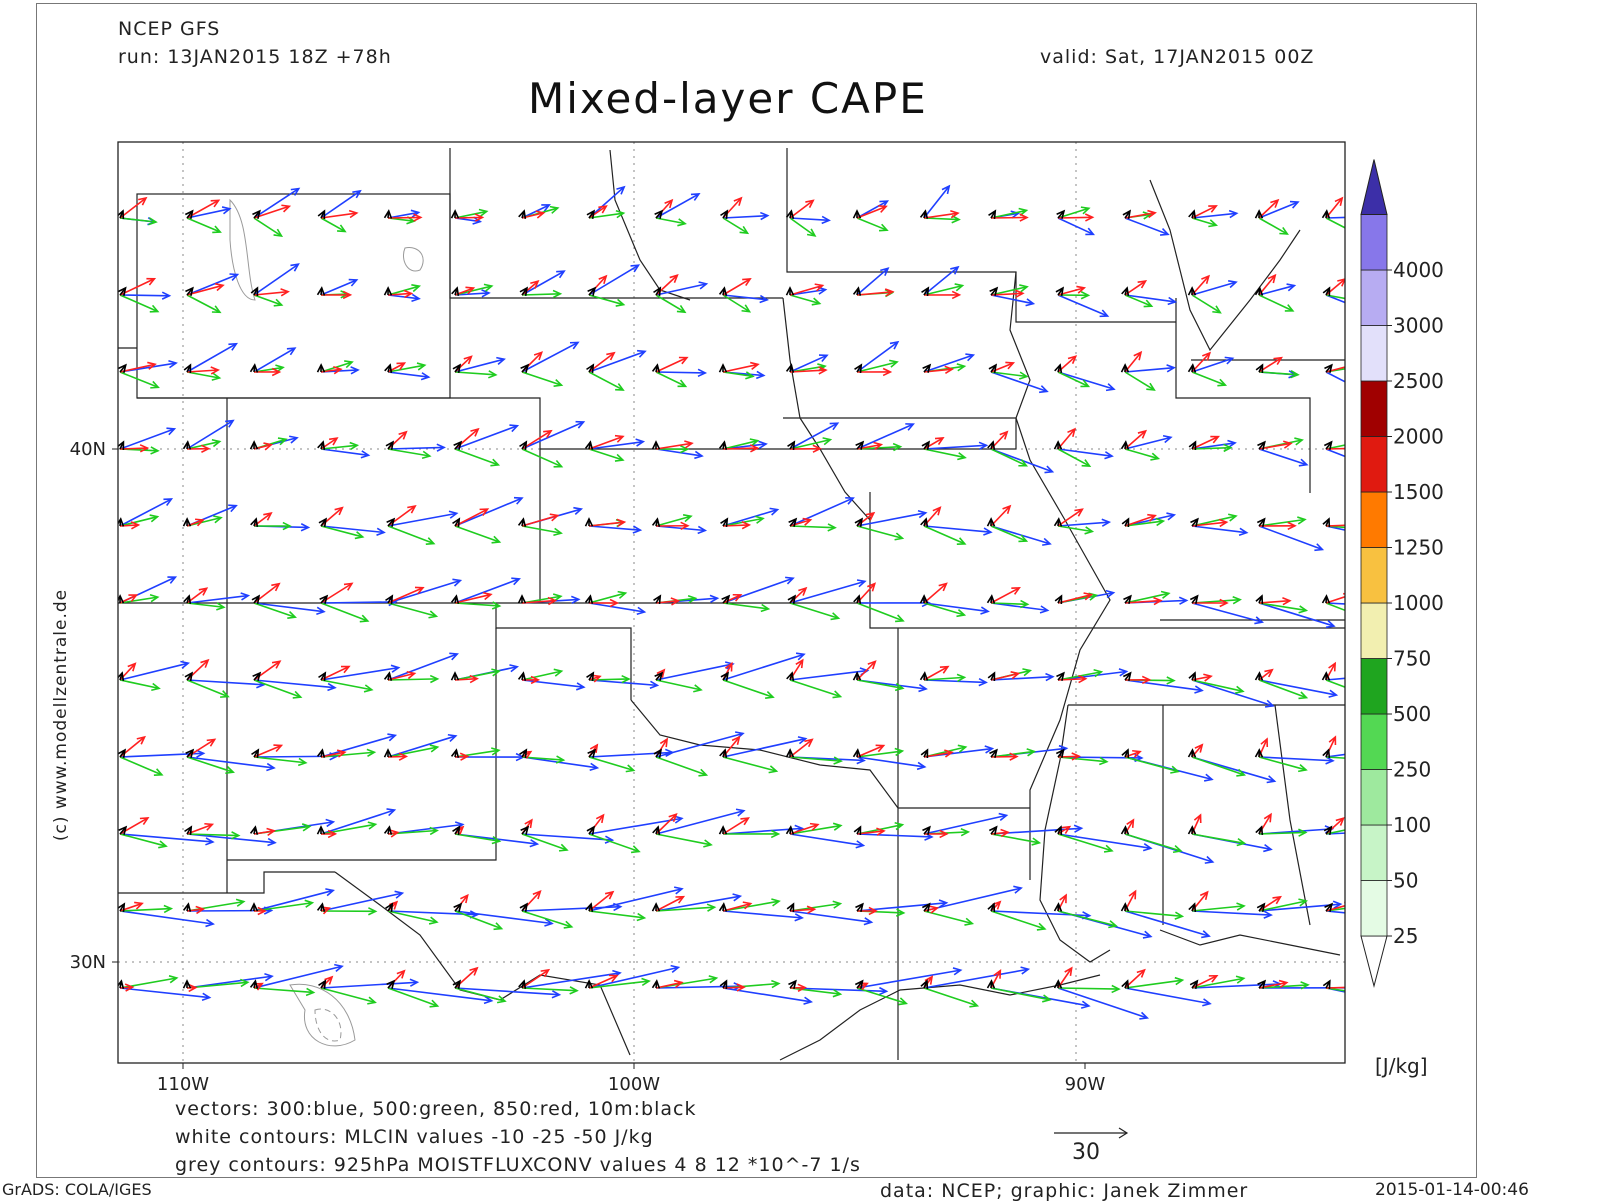 This screenshot has width=1600, height=1202. I want to click on lat-label-1: 30N, so click(88, 962).